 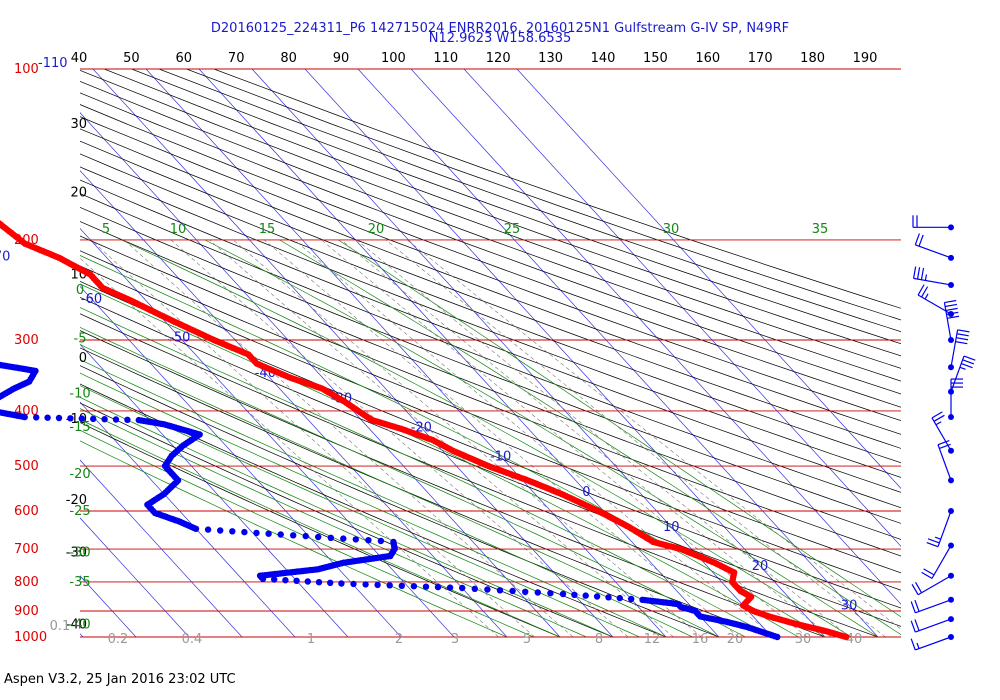 What do you see at coordinates (652, 639) in the screenshot?
I see `mixing-ratio-label: 12` at bounding box center [652, 639].